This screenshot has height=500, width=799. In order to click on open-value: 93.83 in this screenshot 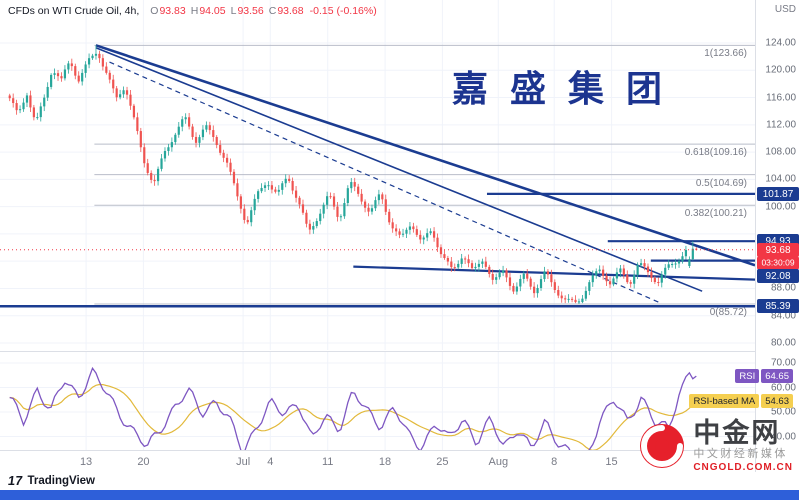, I will do `click(172, 11)`.